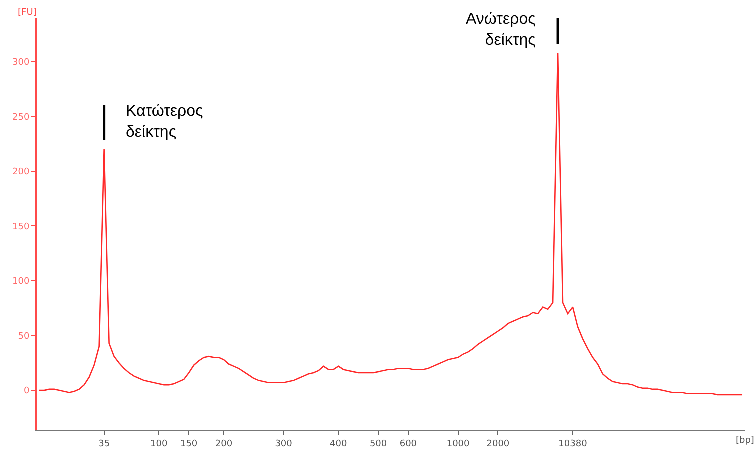 This screenshot has width=755, height=458. What do you see at coordinates (189, 444) in the screenshot?
I see `x-tick-label: 150` at bounding box center [189, 444].